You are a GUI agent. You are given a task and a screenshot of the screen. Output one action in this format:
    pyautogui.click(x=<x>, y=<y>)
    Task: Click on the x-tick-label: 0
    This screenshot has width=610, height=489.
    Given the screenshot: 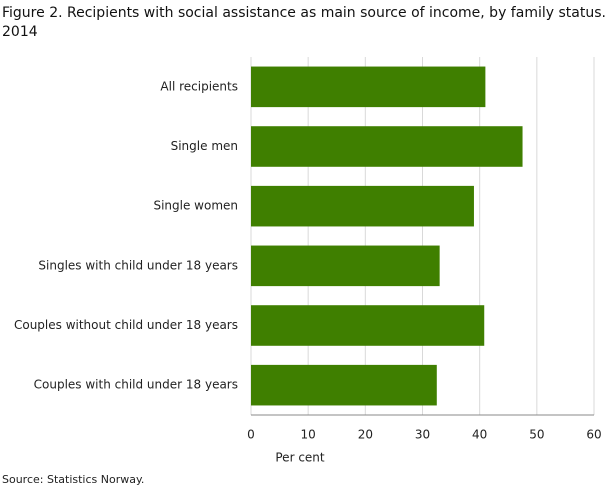 What is the action you would take?
    pyautogui.click(x=251, y=435)
    